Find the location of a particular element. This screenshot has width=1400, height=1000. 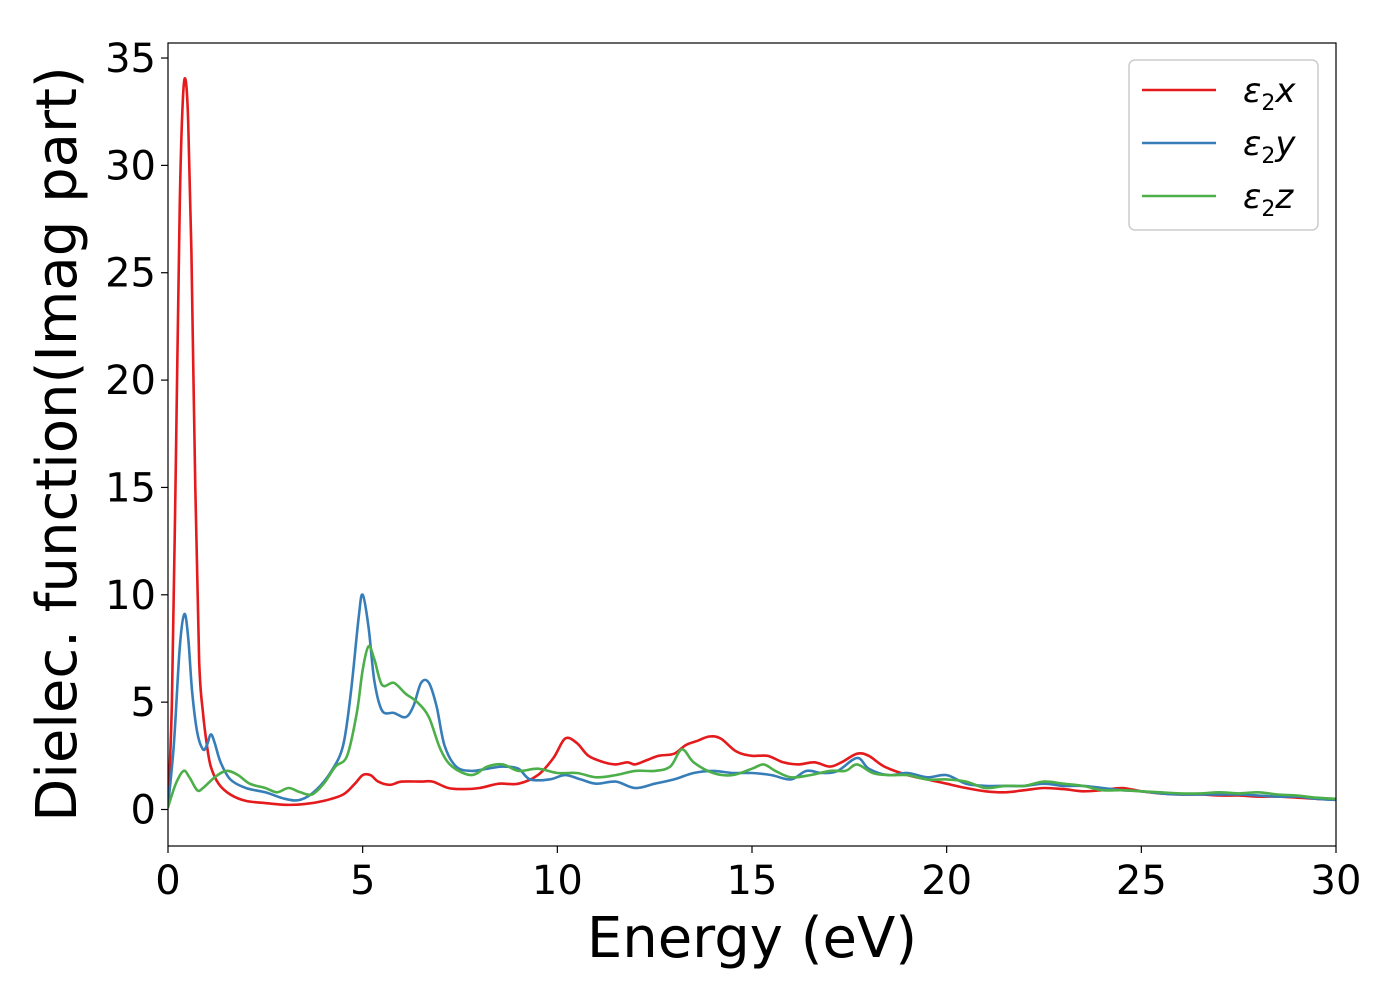

x-tick-label: 15 is located at coordinates (752, 881).